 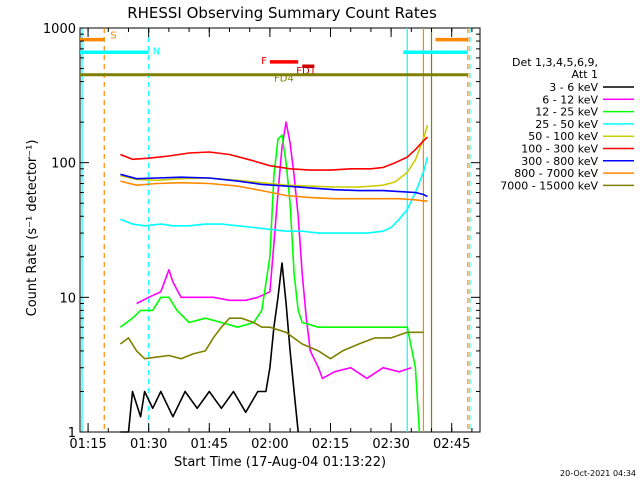 What do you see at coordinates (67, 298) in the screenshot?
I see `y-tick-label: 10` at bounding box center [67, 298].